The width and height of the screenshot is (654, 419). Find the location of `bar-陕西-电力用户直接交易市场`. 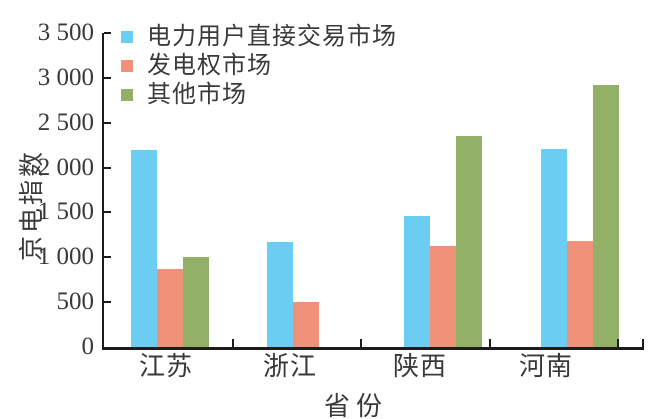

bar-陕西-电力用户直接交易市场 is located at coordinates (417, 281).